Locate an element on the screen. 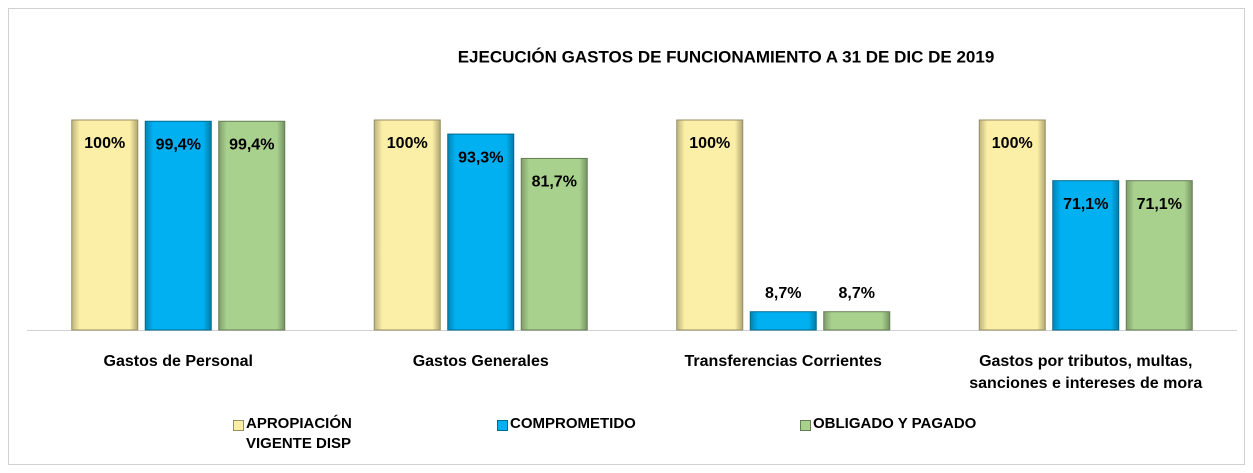 This screenshot has width=1253, height=473. legend-label: COMPROMETIDO is located at coordinates (573, 423).